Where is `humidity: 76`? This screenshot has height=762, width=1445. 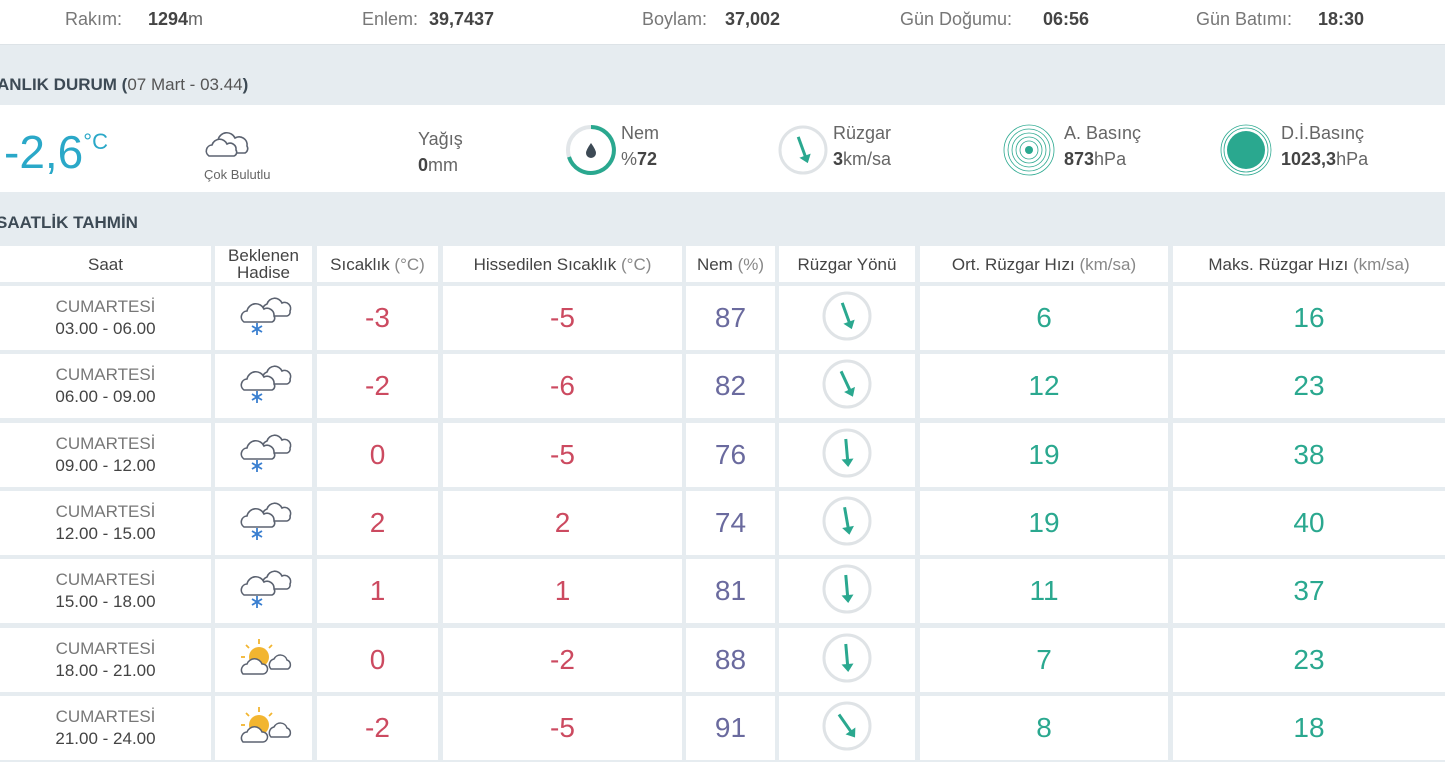 humidity: 76 is located at coordinates (730, 454).